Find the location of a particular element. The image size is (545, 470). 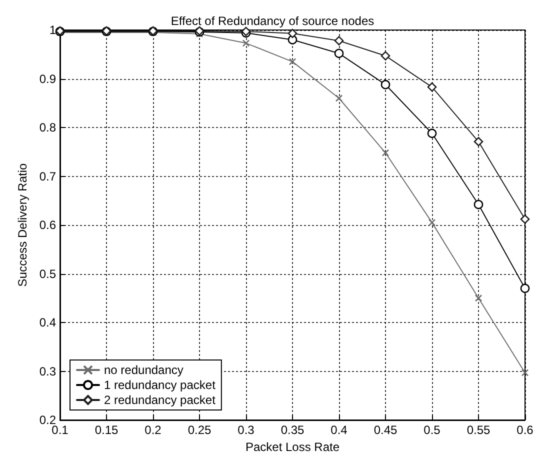

x-axis-title: Packet Loss Rate is located at coordinates (292, 447).